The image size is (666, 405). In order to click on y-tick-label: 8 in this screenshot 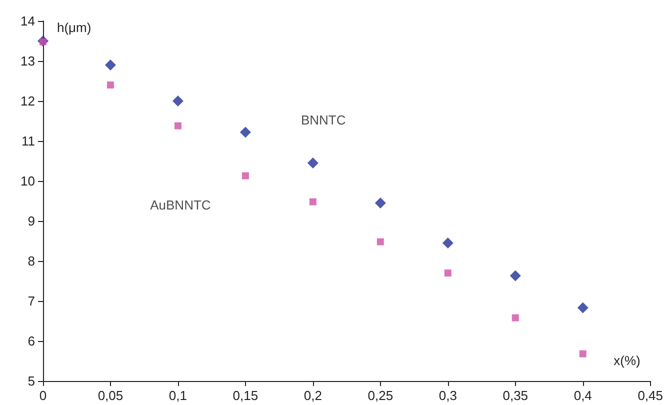, I will do `click(31, 261)`.